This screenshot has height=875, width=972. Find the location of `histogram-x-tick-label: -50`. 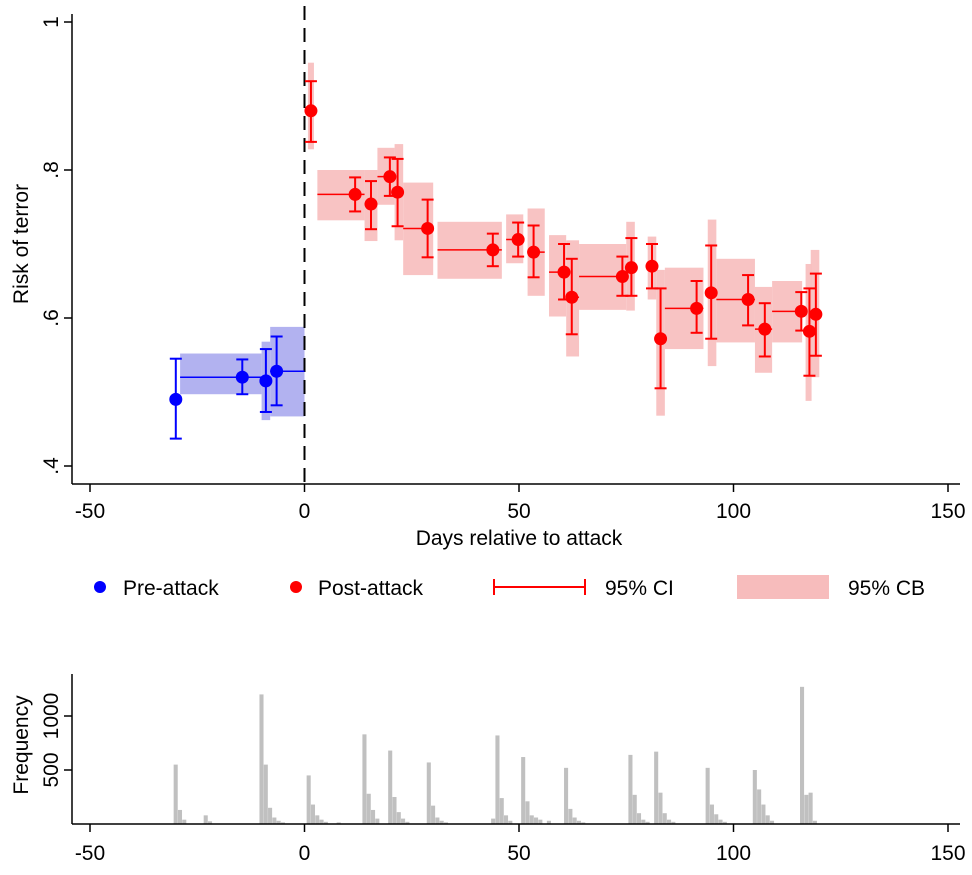

histogram-x-tick-label: -50 is located at coordinates (90, 853).